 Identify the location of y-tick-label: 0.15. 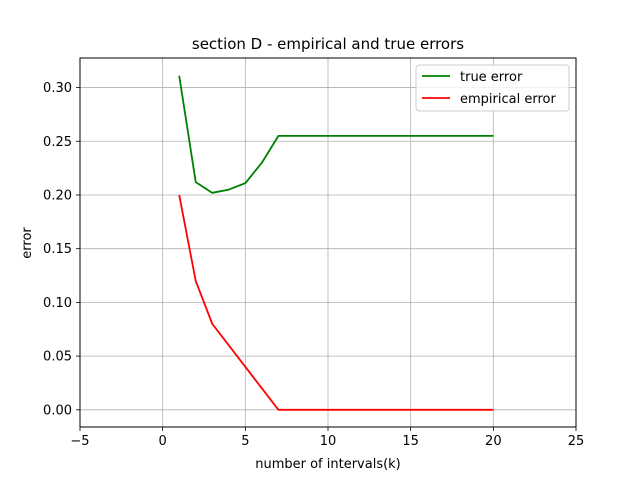
(57, 249).